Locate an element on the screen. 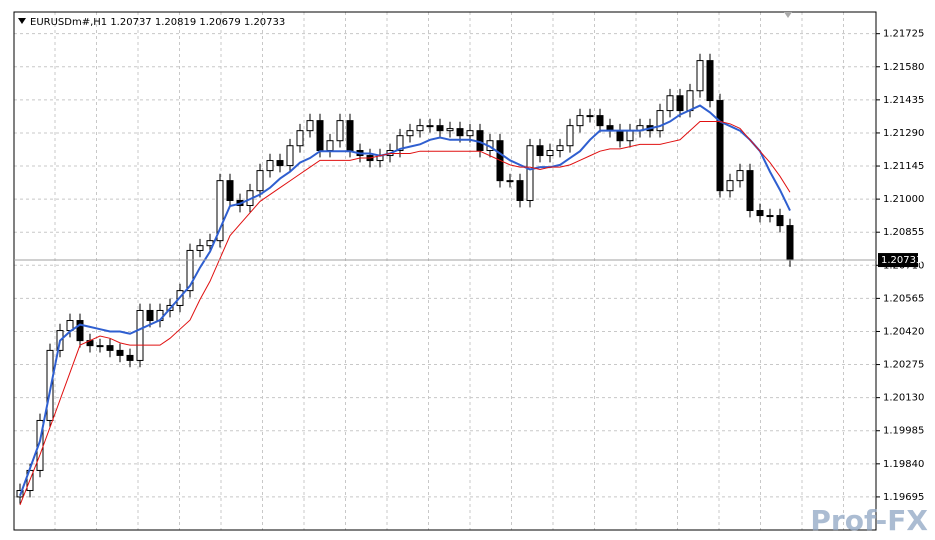  y-tick-label: 1.21290 is located at coordinates (903, 133).